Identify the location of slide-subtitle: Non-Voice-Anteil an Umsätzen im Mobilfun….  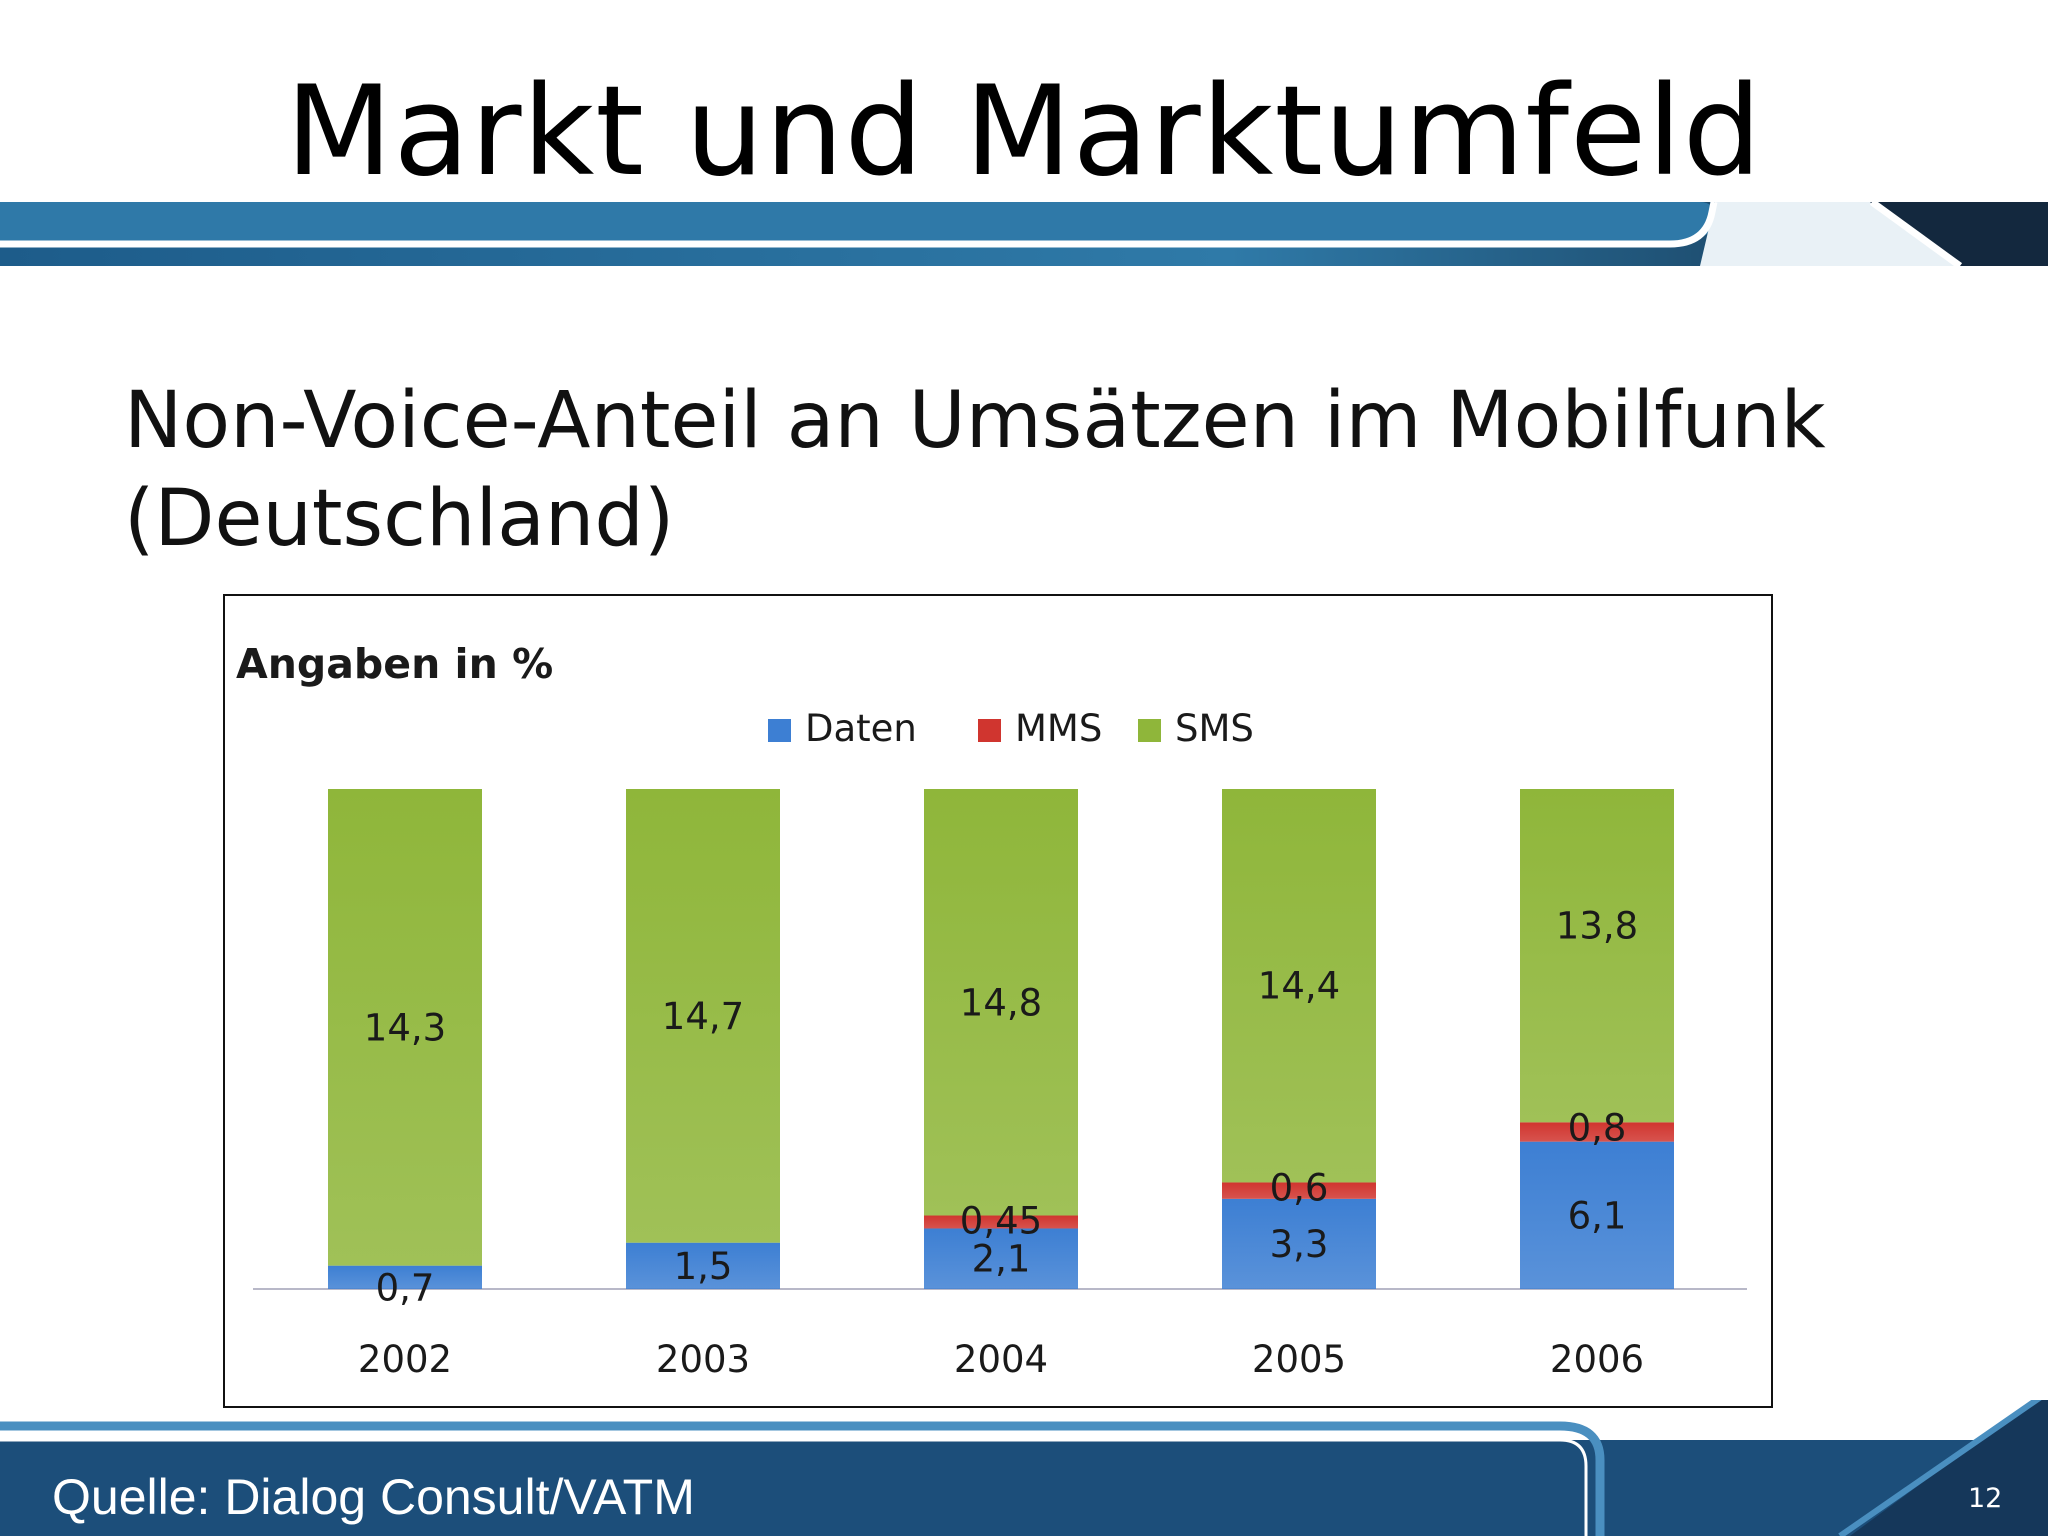
(1054, 470).